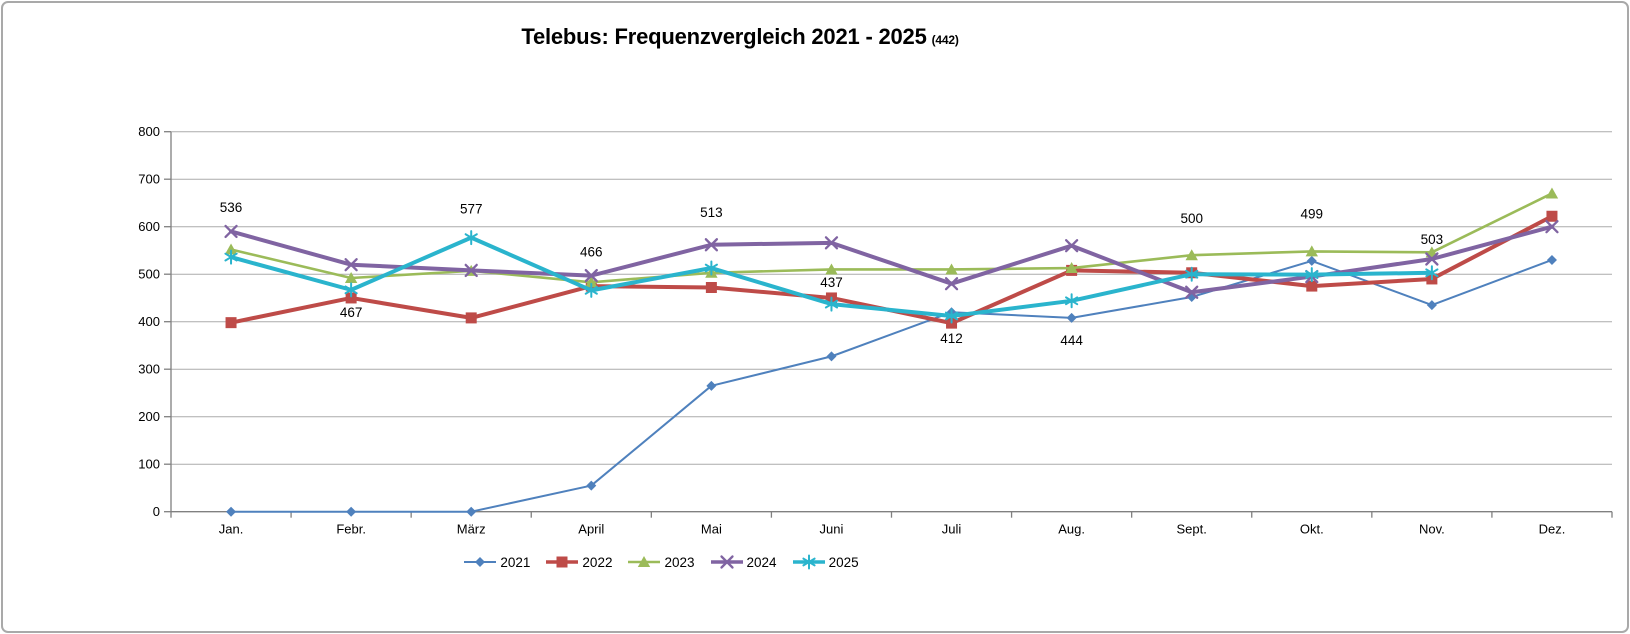  Describe the element at coordinates (1071, 529) in the screenshot. I see `x-category-label: Aug.` at that location.